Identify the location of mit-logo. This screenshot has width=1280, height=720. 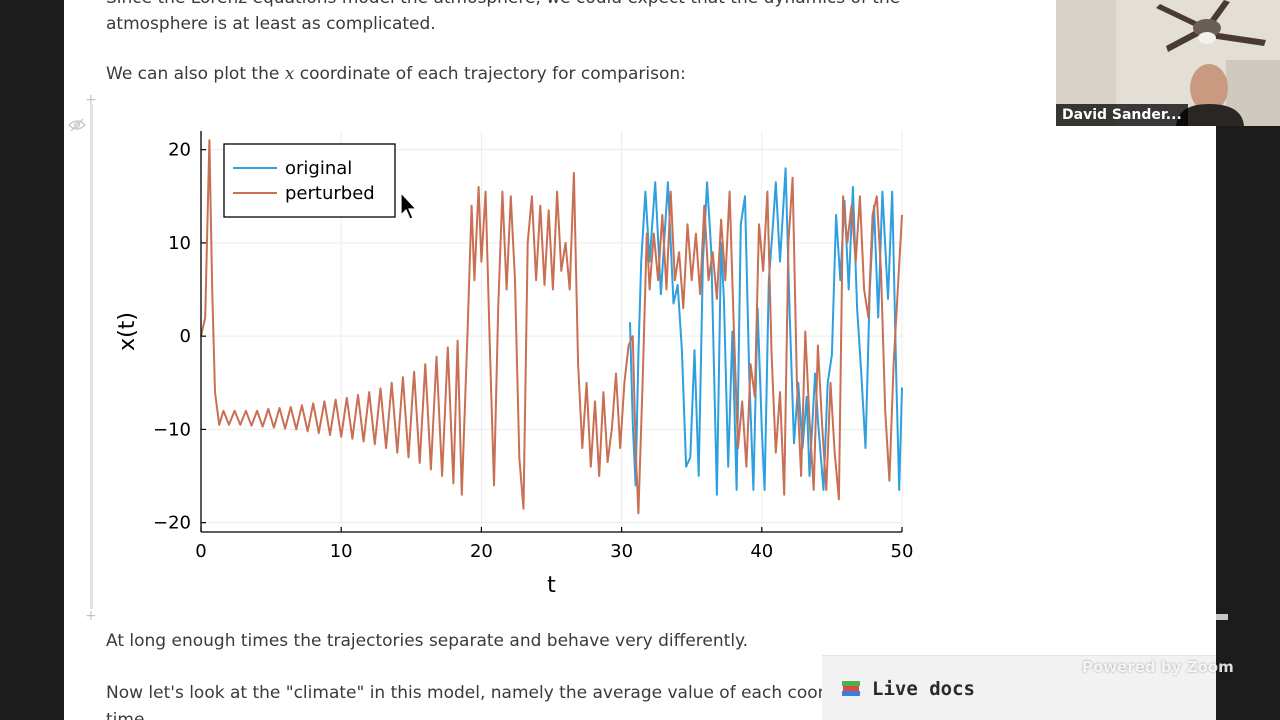
(1193, 627).